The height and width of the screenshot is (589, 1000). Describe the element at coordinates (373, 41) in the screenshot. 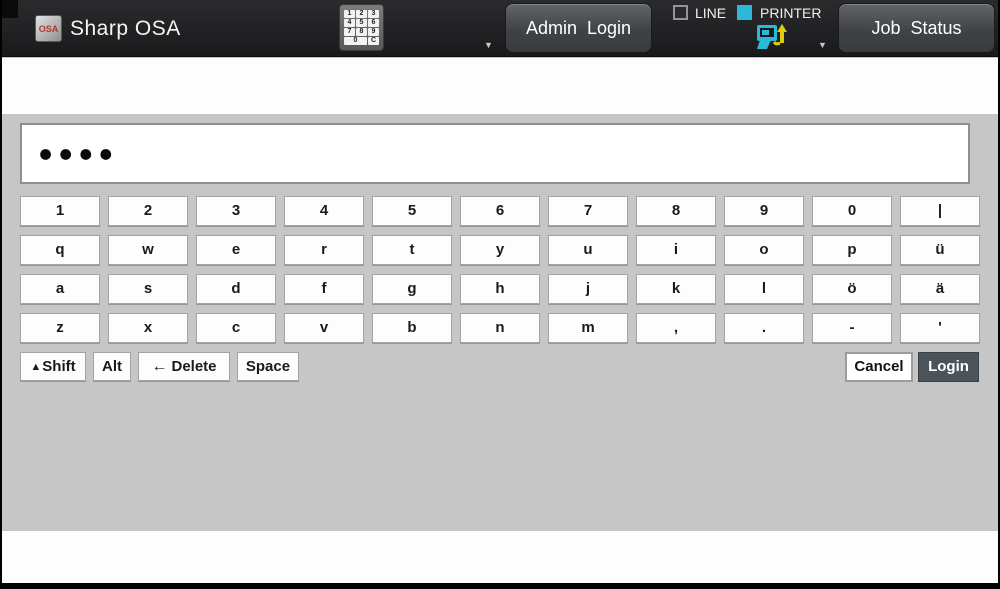

I see `keypad-cell-clear: C` at that location.